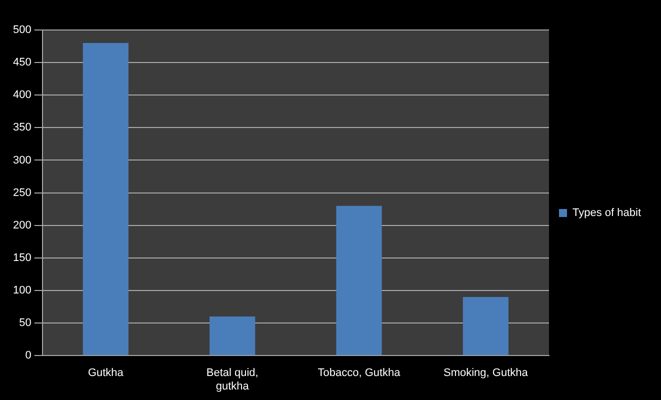 Image resolution: width=661 pixels, height=400 pixels. What do you see at coordinates (22, 128) in the screenshot?
I see `y-tick-label: 350` at bounding box center [22, 128].